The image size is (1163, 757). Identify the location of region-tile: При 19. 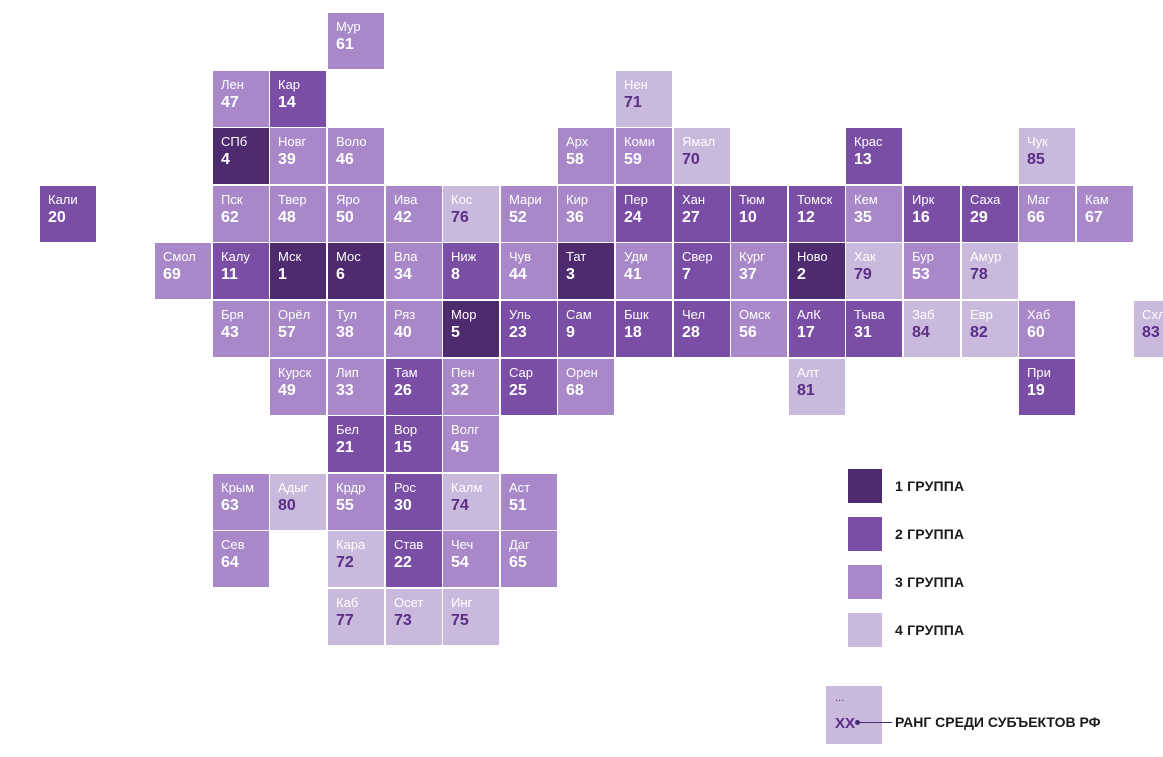
(1047, 387).